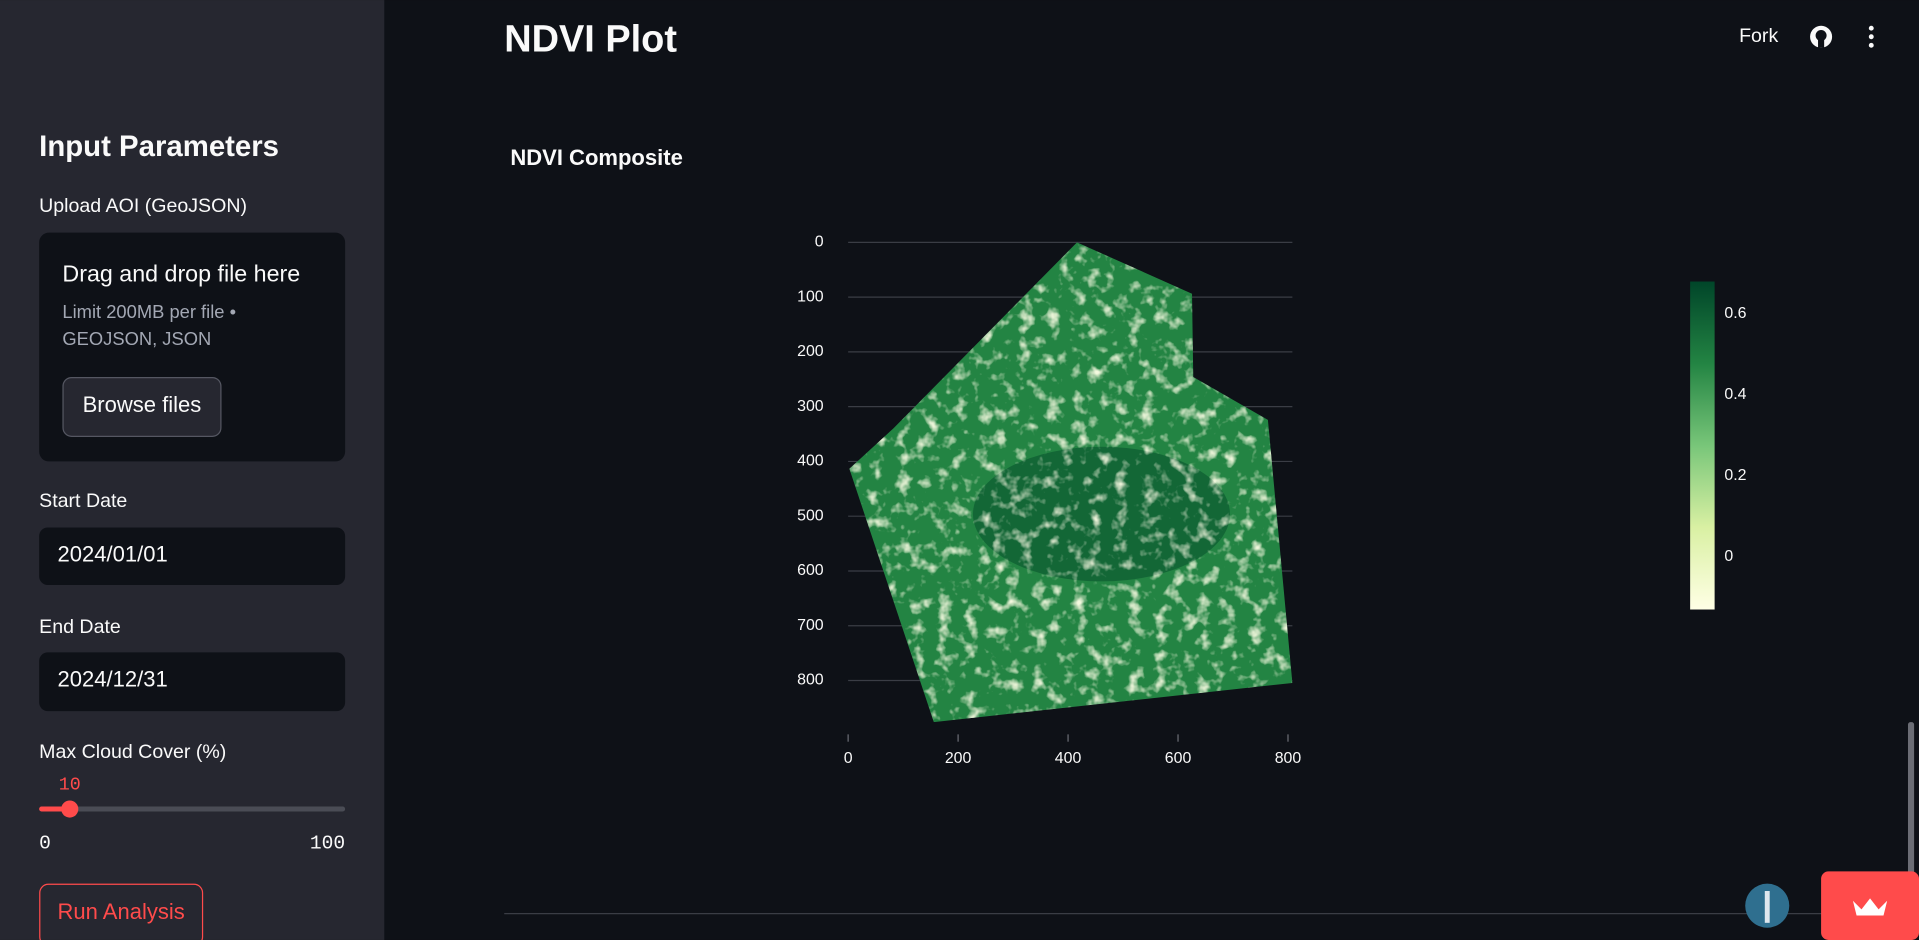 Image resolution: width=1919 pixels, height=940 pixels. What do you see at coordinates (810, 570) in the screenshot?
I see `y-tick-label: 600` at bounding box center [810, 570].